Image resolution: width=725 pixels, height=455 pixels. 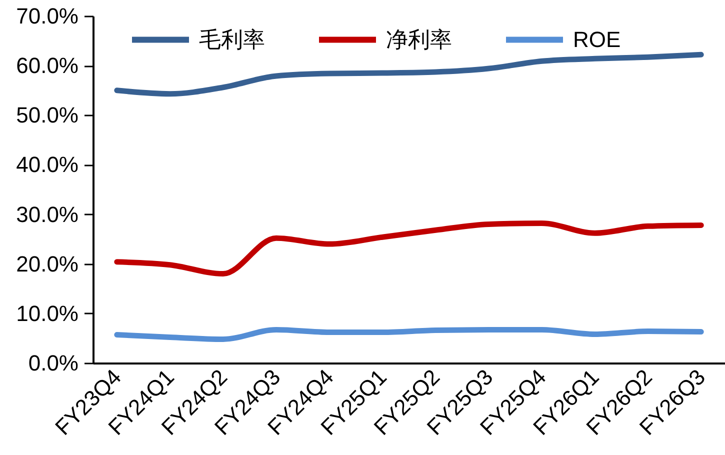 What do you see at coordinates (47, 313) in the screenshot?
I see `y-tick-label: 10.0%` at bounding box center [47, 313].